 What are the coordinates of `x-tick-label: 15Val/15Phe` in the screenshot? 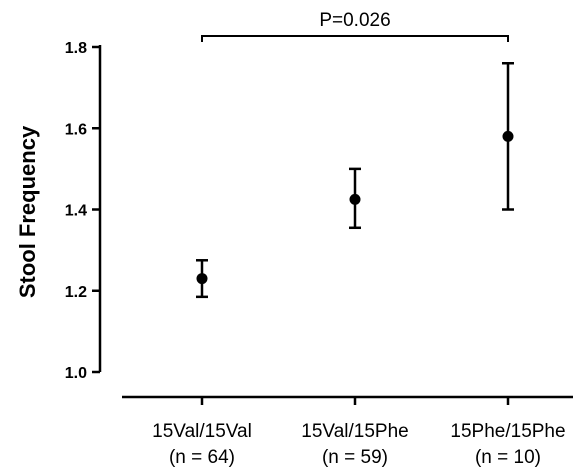 It's located at (354, 431).